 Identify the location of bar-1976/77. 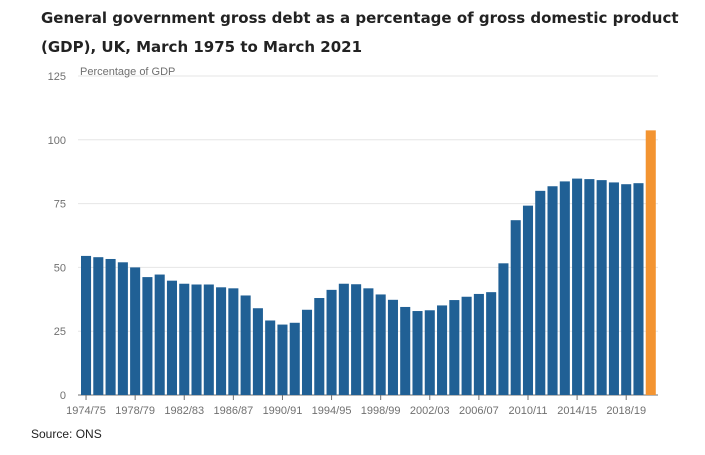
(110, 326).